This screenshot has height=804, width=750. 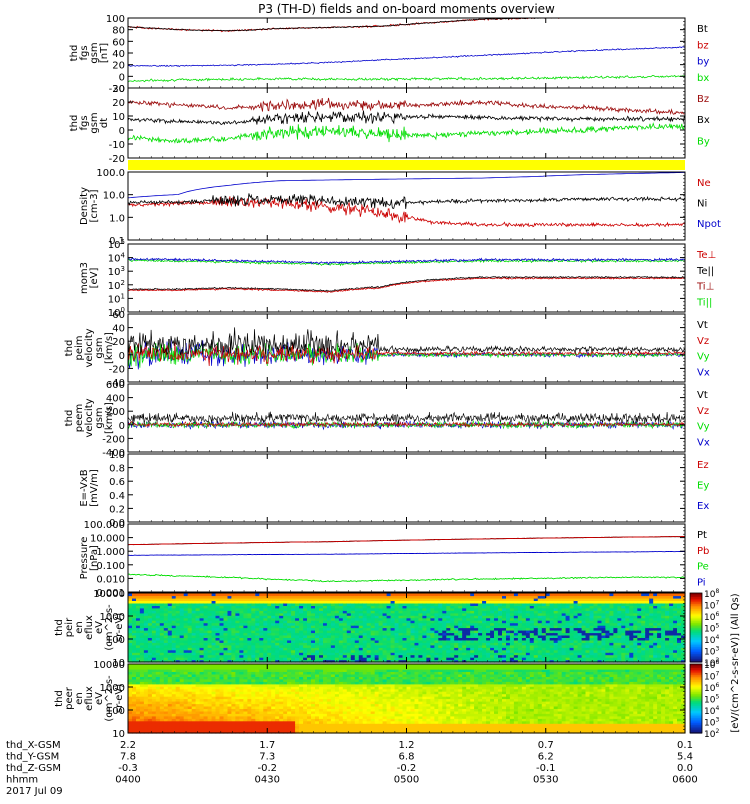 I want to click on tick-label: 10, so click(x=118, y=117).